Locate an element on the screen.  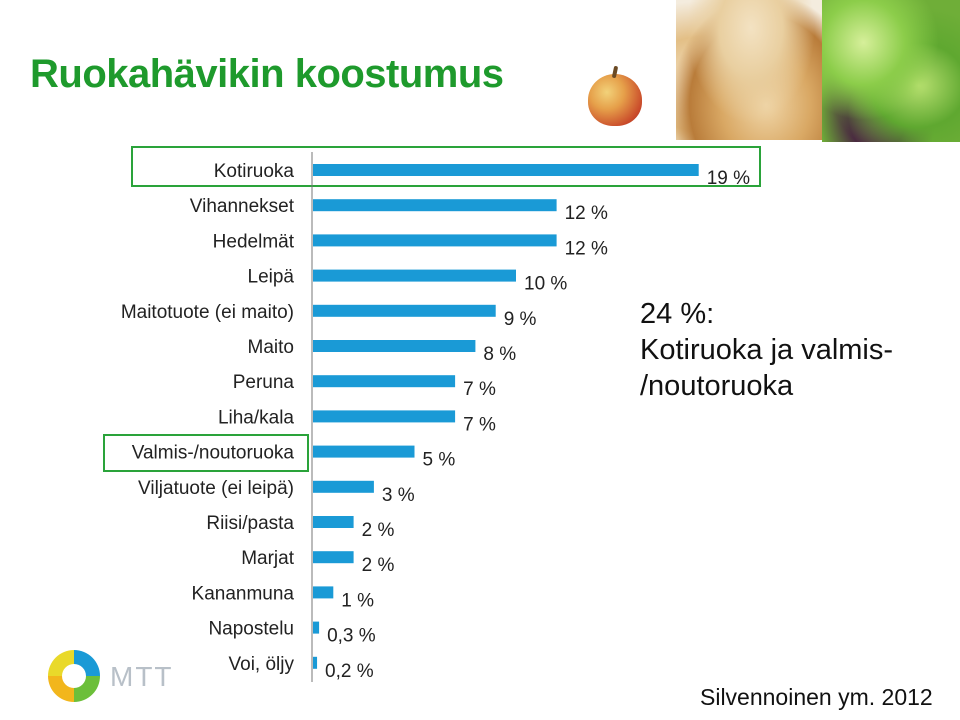
mtt-logo-icon is located at coordinates (74, 676).